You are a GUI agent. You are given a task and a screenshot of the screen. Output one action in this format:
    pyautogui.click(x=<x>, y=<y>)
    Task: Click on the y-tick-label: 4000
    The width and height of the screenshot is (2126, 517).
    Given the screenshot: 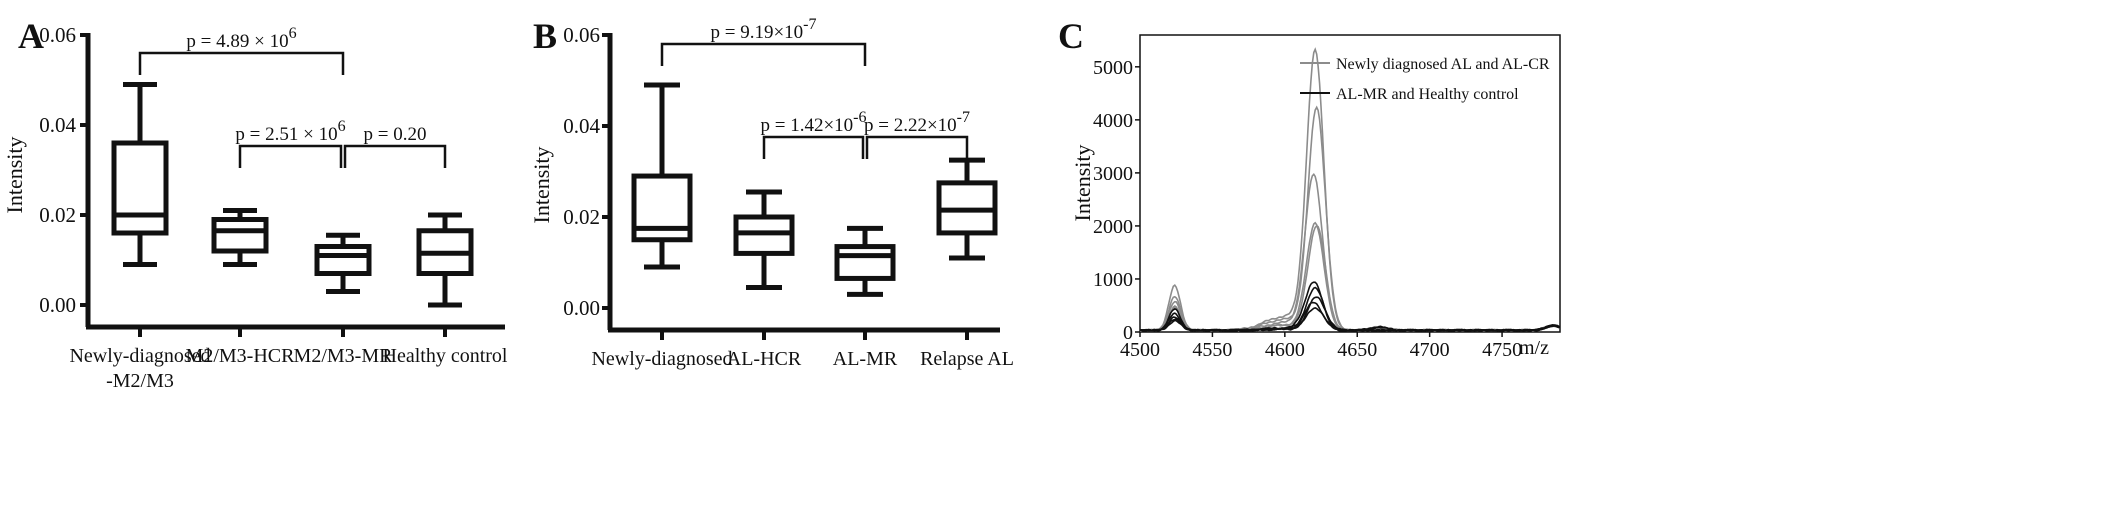 What is the action you would take?
    pyautogui.click(x=1113, y=121)
    